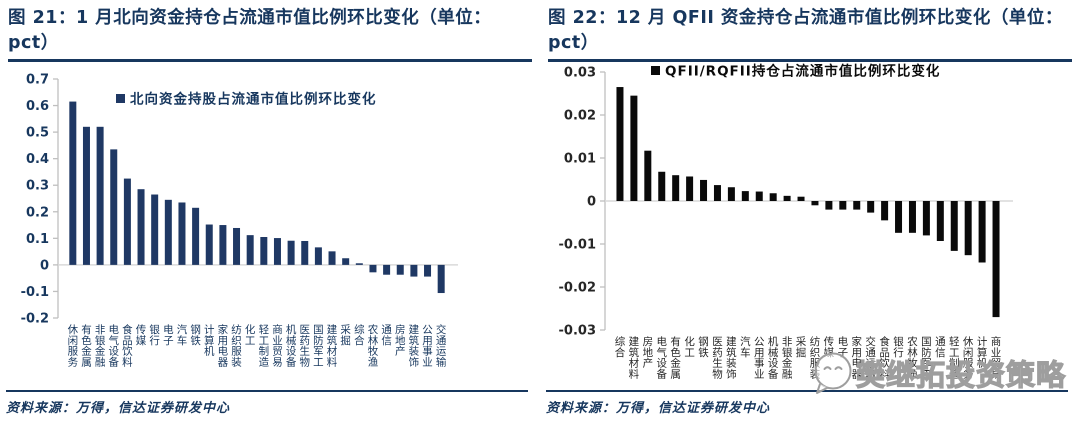 Image resolution: width=1080 pixels, height=427 pixels. Describe the element at coordinates (86, 345) in the screenshot. I see `x-axis-label: 有色金属` at that location.